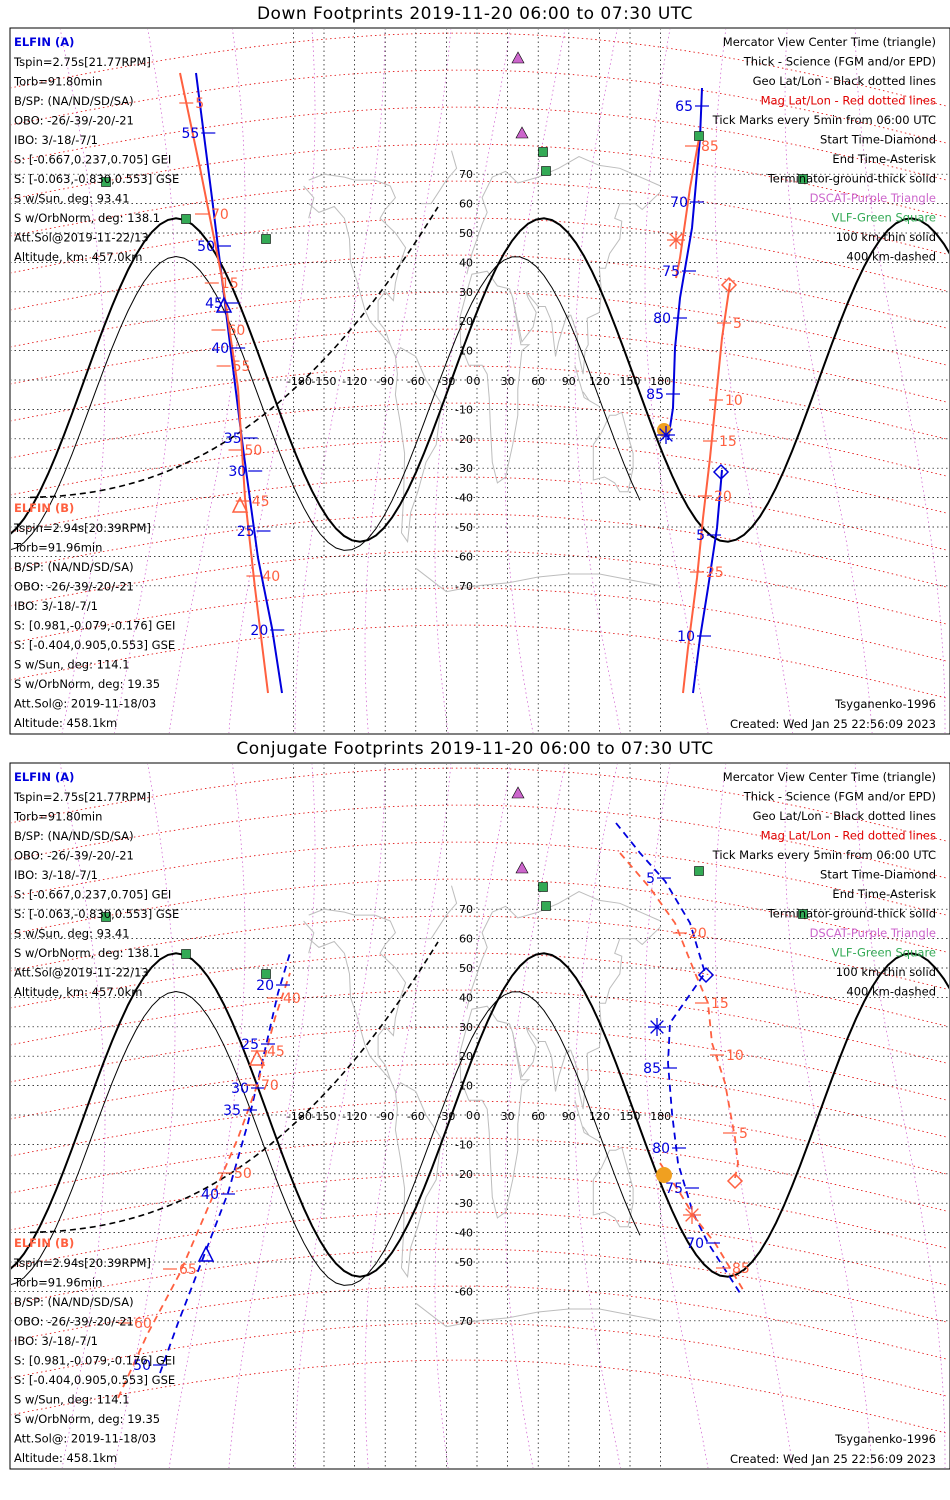  What do you see at coordinates (824, 120) in the screenshot?
I see `legend-entry: Tick Marks every 5min from 06:00 UTC` at bounding box center [824, 120].